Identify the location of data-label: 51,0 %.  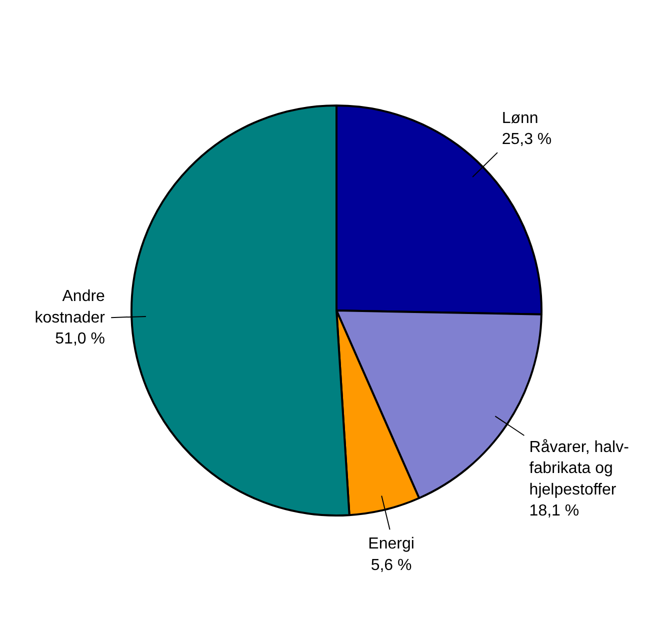
(80, 339).